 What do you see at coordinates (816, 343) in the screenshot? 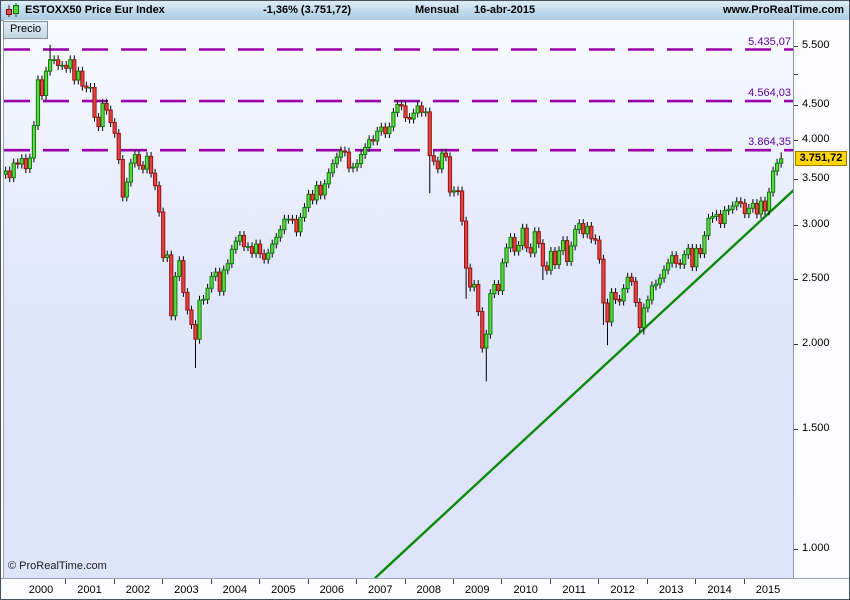
I see `price-tick-label: 2.000` at bounding box center [816, 343].